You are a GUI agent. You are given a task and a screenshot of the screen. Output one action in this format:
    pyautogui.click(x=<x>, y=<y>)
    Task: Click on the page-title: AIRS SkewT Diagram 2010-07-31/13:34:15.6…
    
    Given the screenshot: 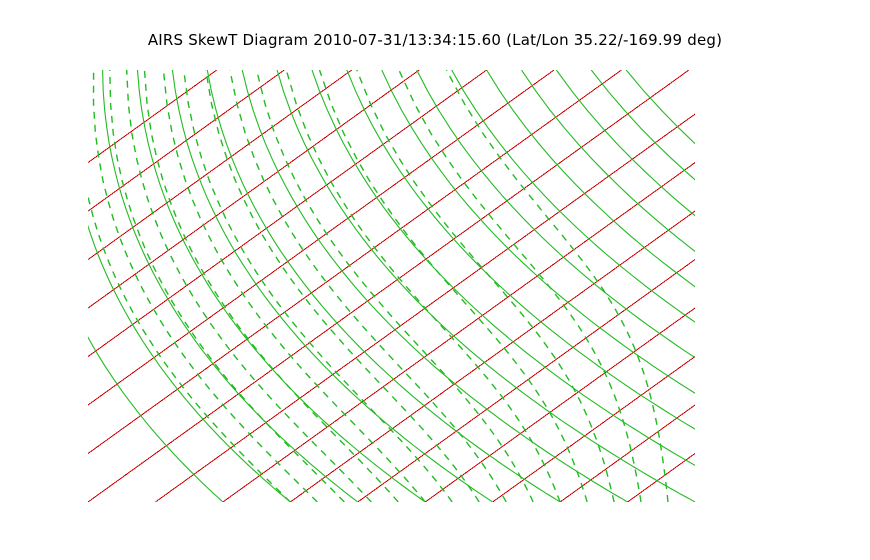 What is the action you would take?
    pyautogui.click(x=435, y=40)
    